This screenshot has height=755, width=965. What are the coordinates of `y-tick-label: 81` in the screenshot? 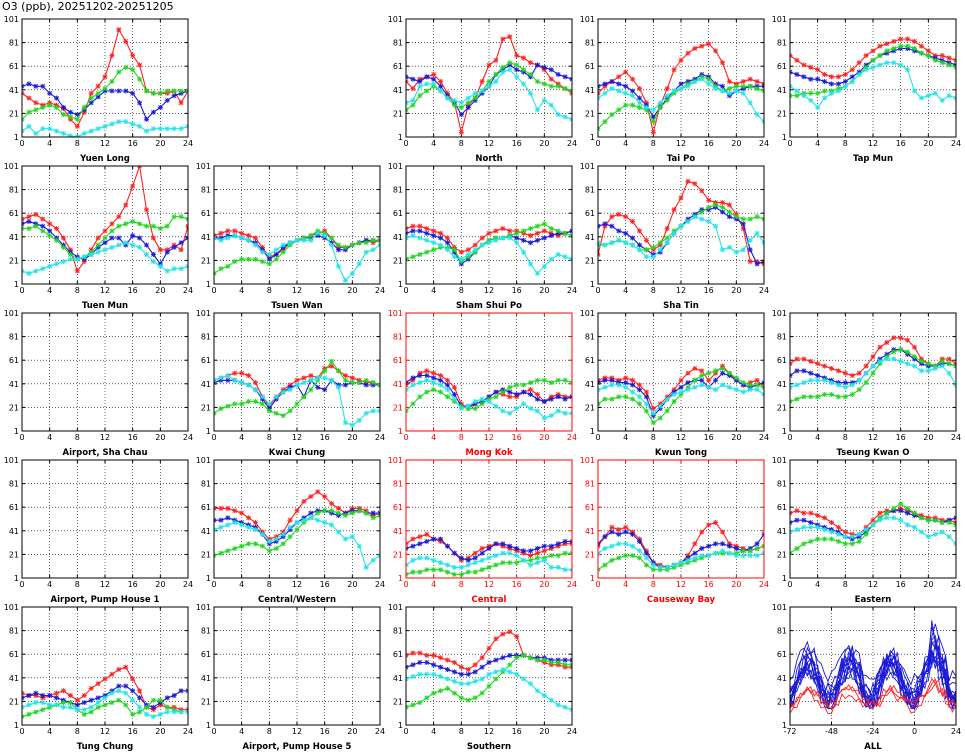 It's located at (590, 190).